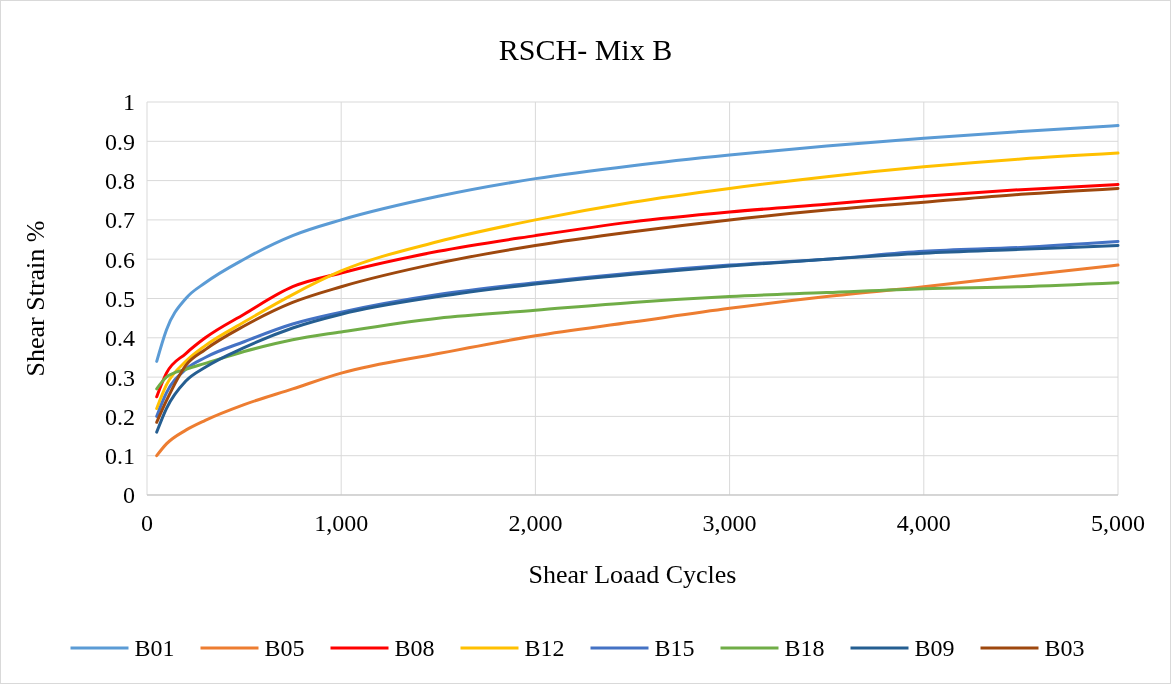  What do you see at coordinates (35, 298) in the screenshot?
I see `y-axis-title: Shear Strain %` at bounding box center [35, 298].